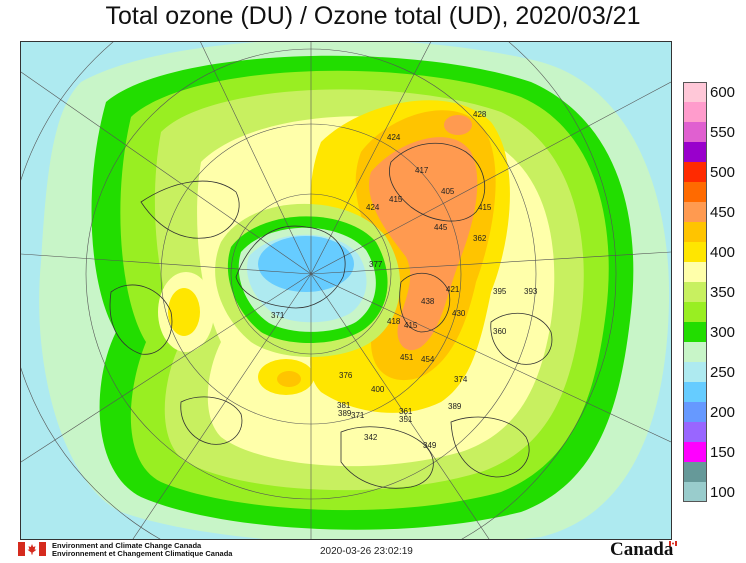 The width and height of the screenshot is (746, 563). I want to click on station-reading: 400, so click(378, 389).